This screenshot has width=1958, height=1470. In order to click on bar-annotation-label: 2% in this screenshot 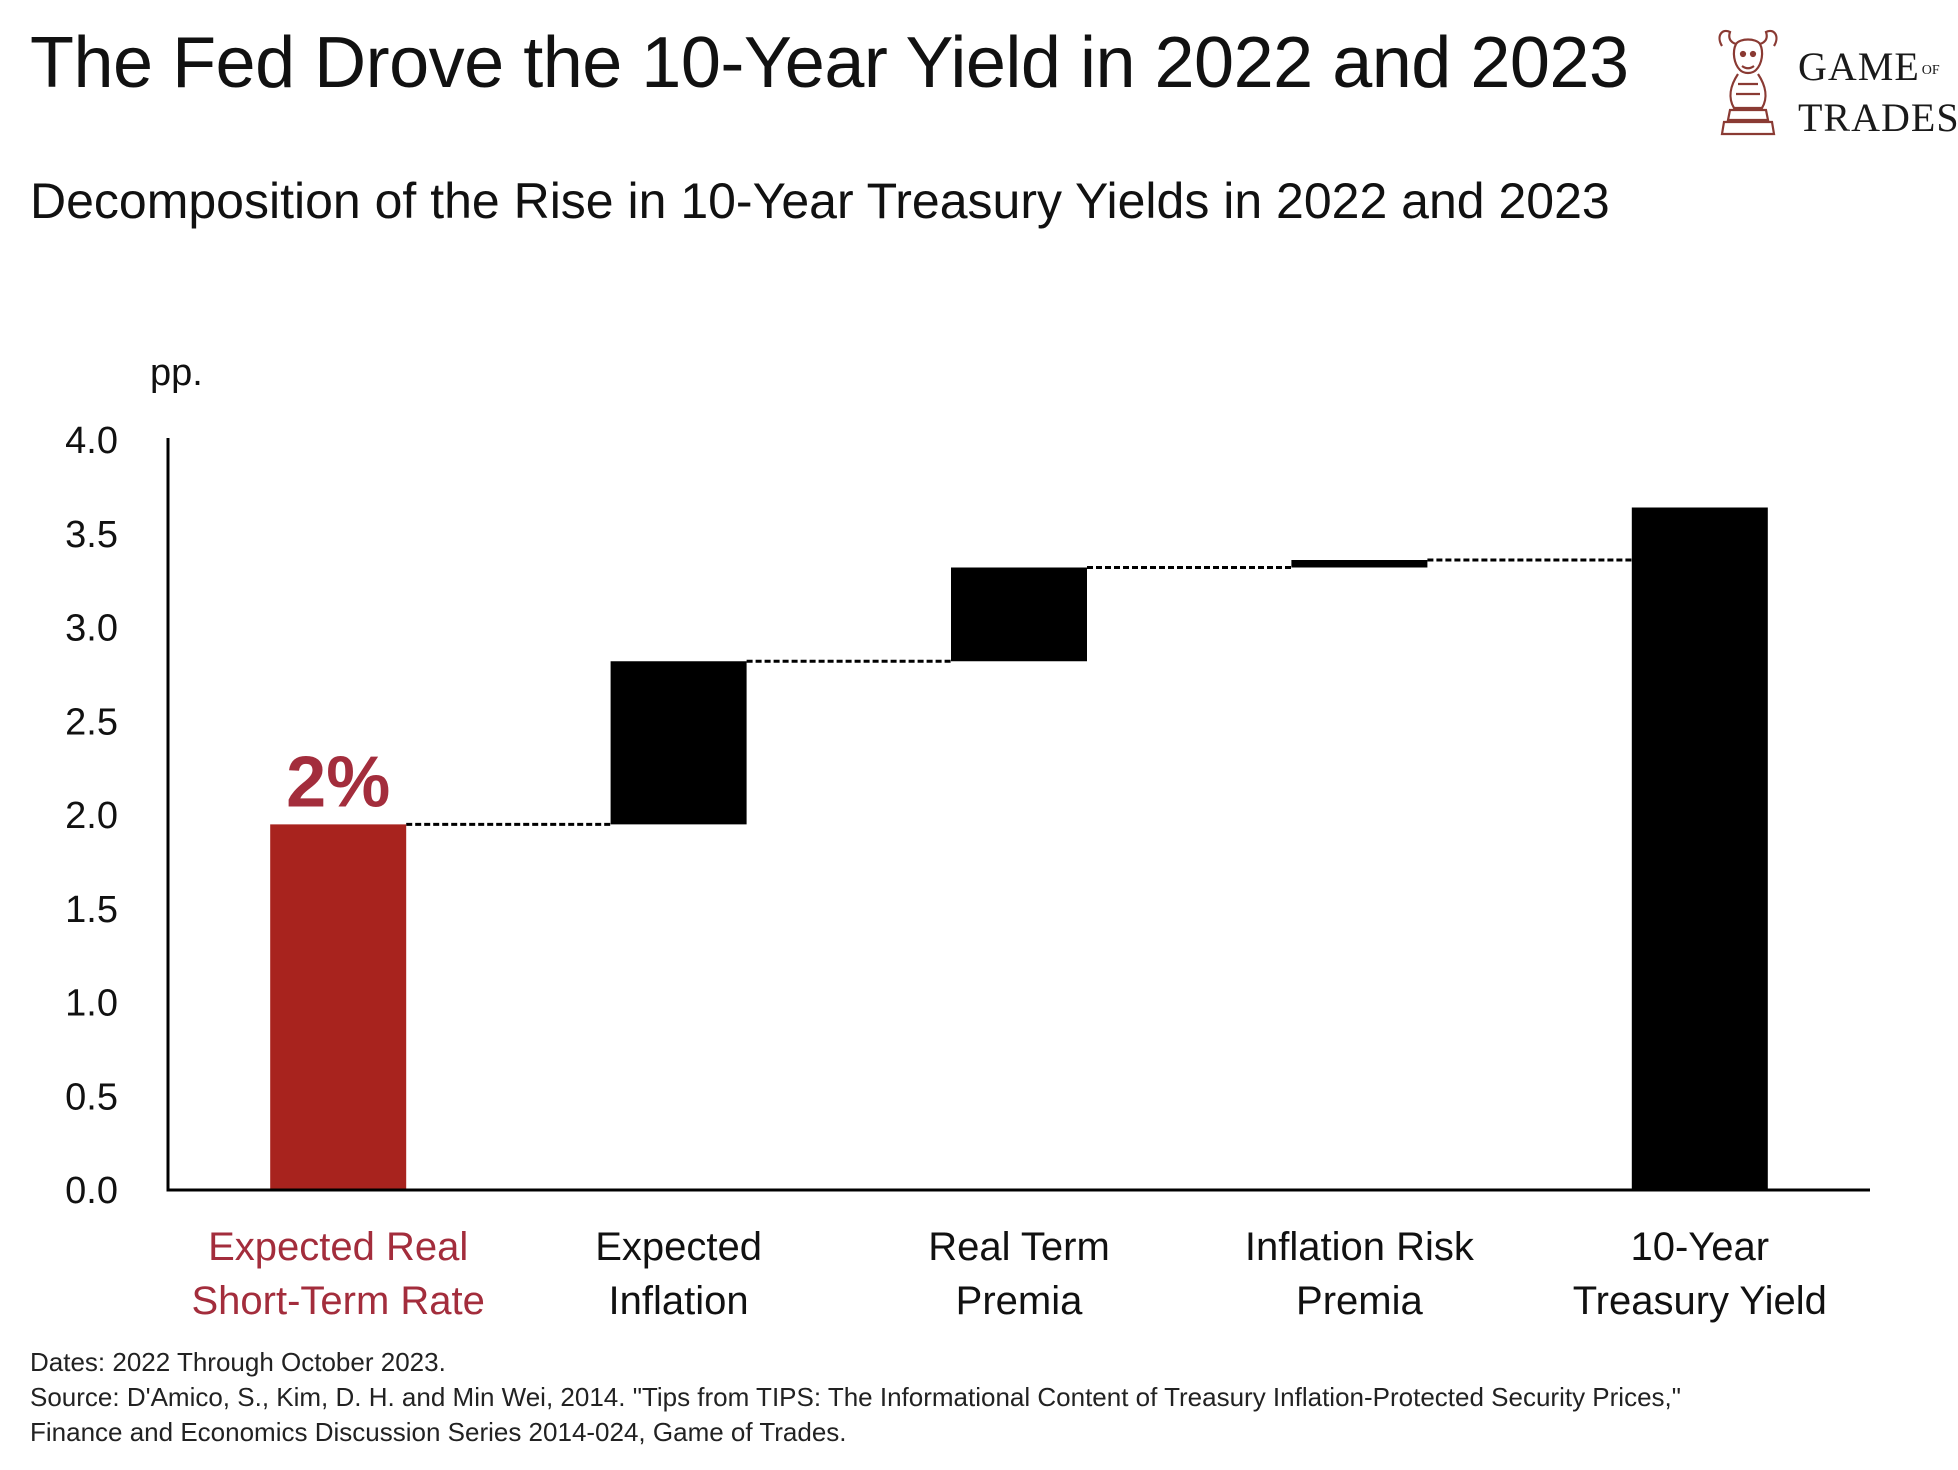, I will do `click(338, 782)`.